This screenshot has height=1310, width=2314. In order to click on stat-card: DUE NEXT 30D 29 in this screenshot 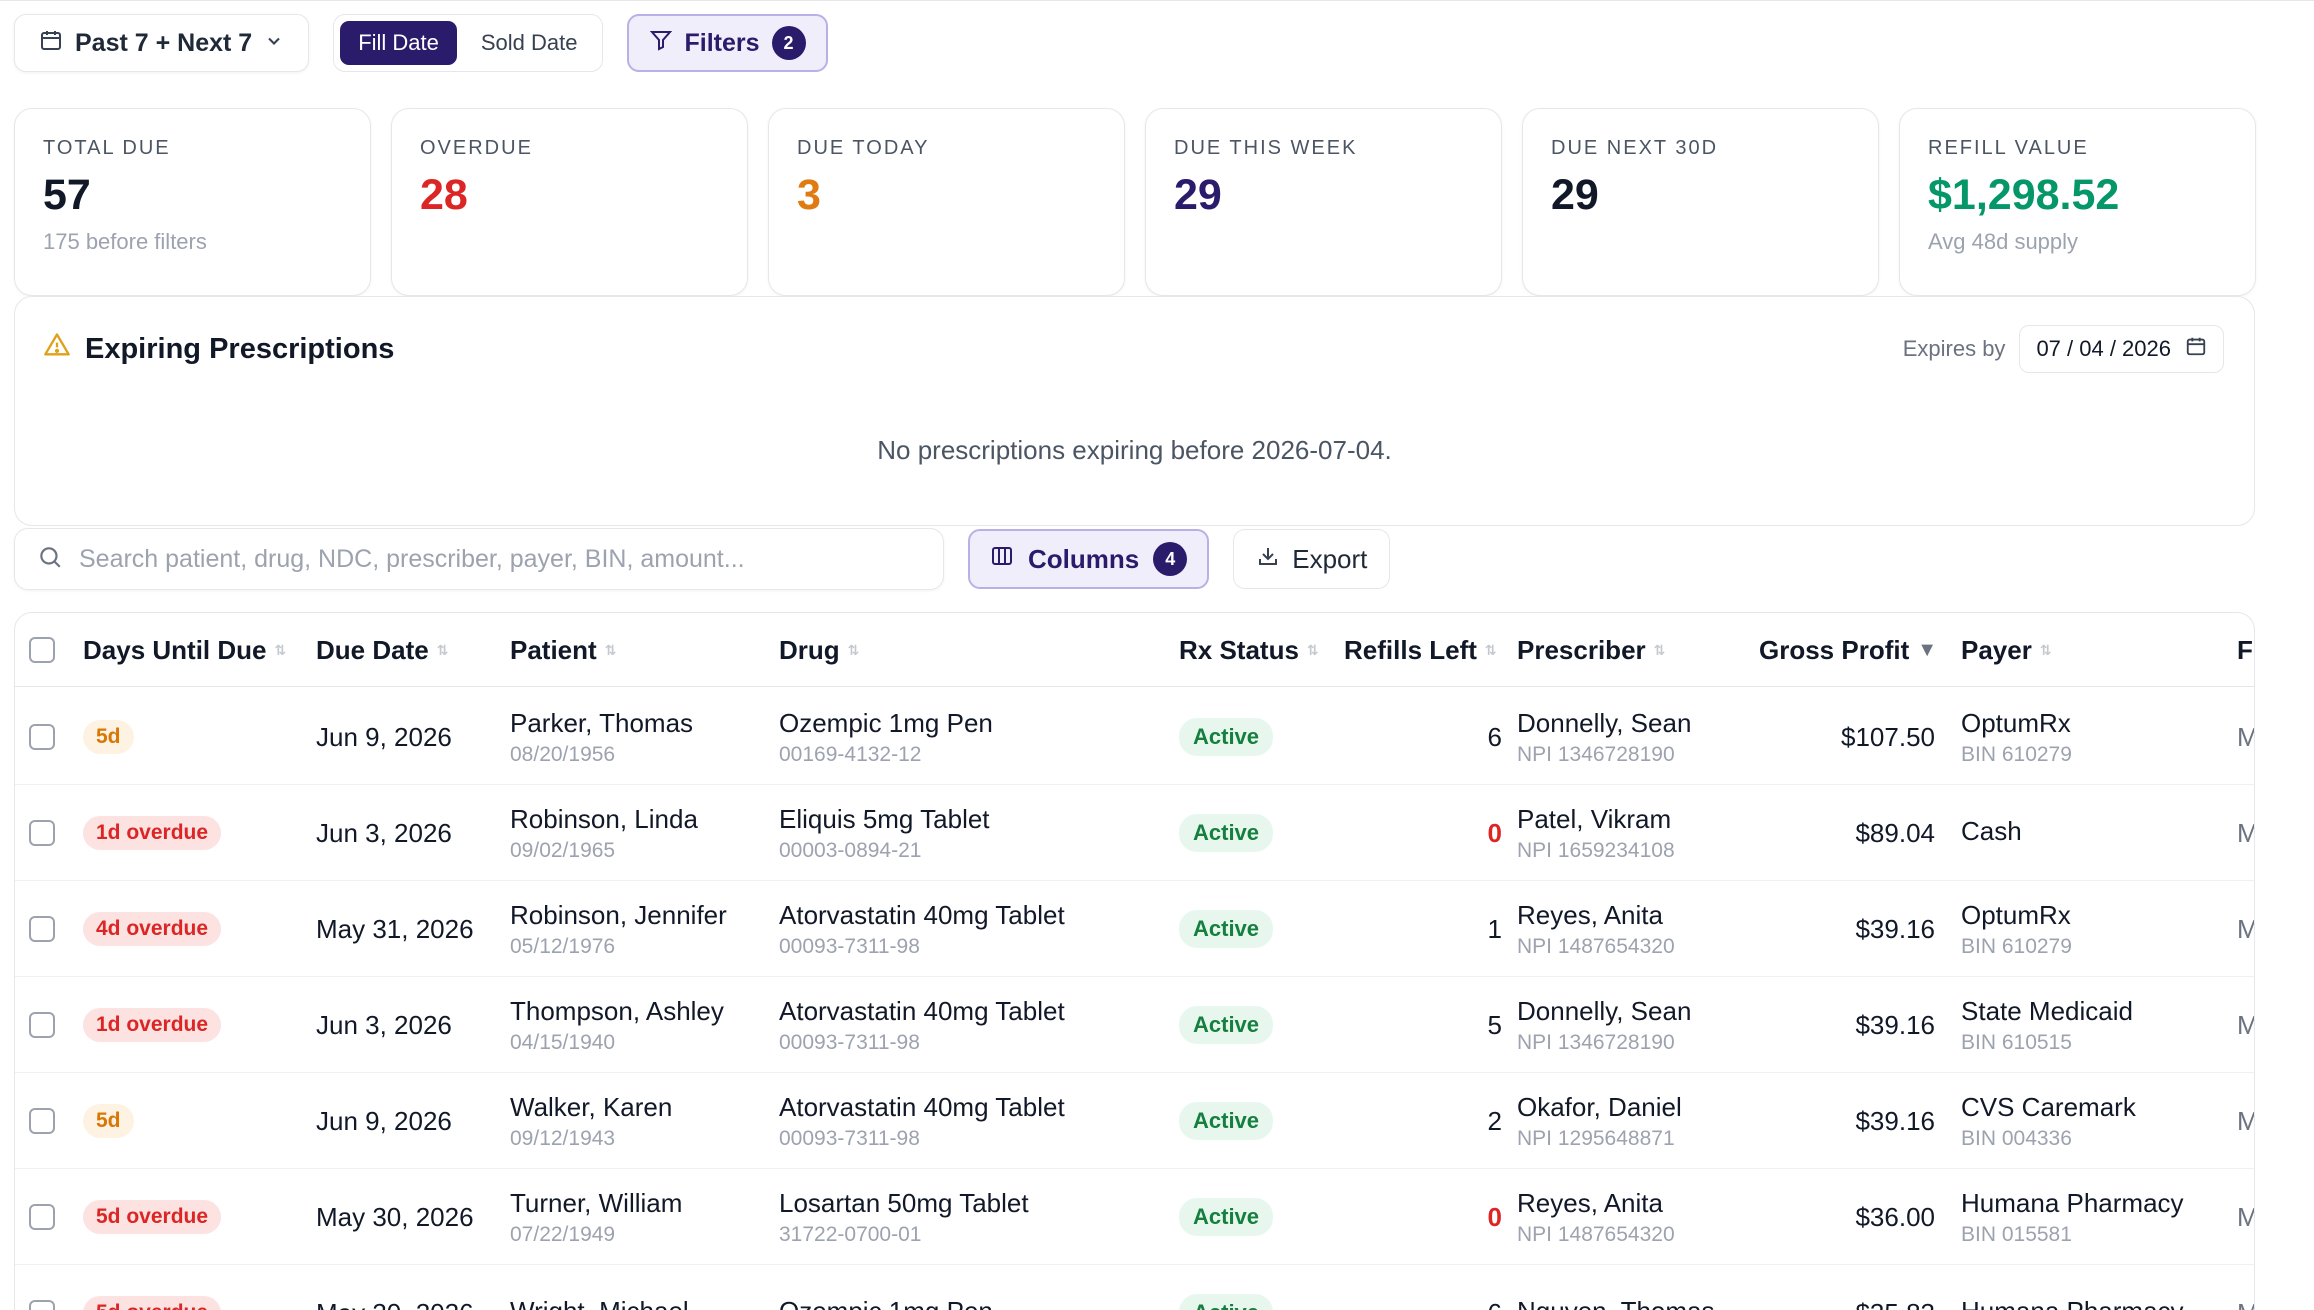, I will do `click(1700, 202)`.